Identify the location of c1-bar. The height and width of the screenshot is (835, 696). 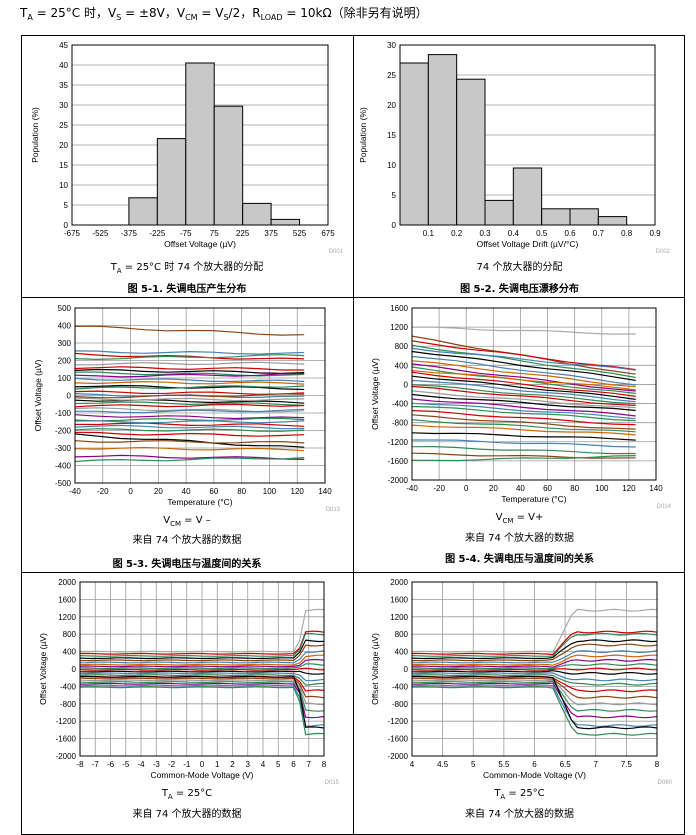
(257, 214).